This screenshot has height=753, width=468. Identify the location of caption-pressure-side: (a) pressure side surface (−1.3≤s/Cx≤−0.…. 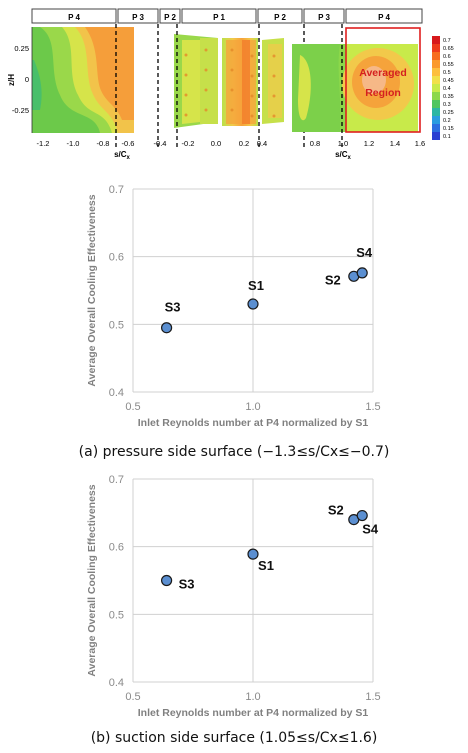
(234, 452).